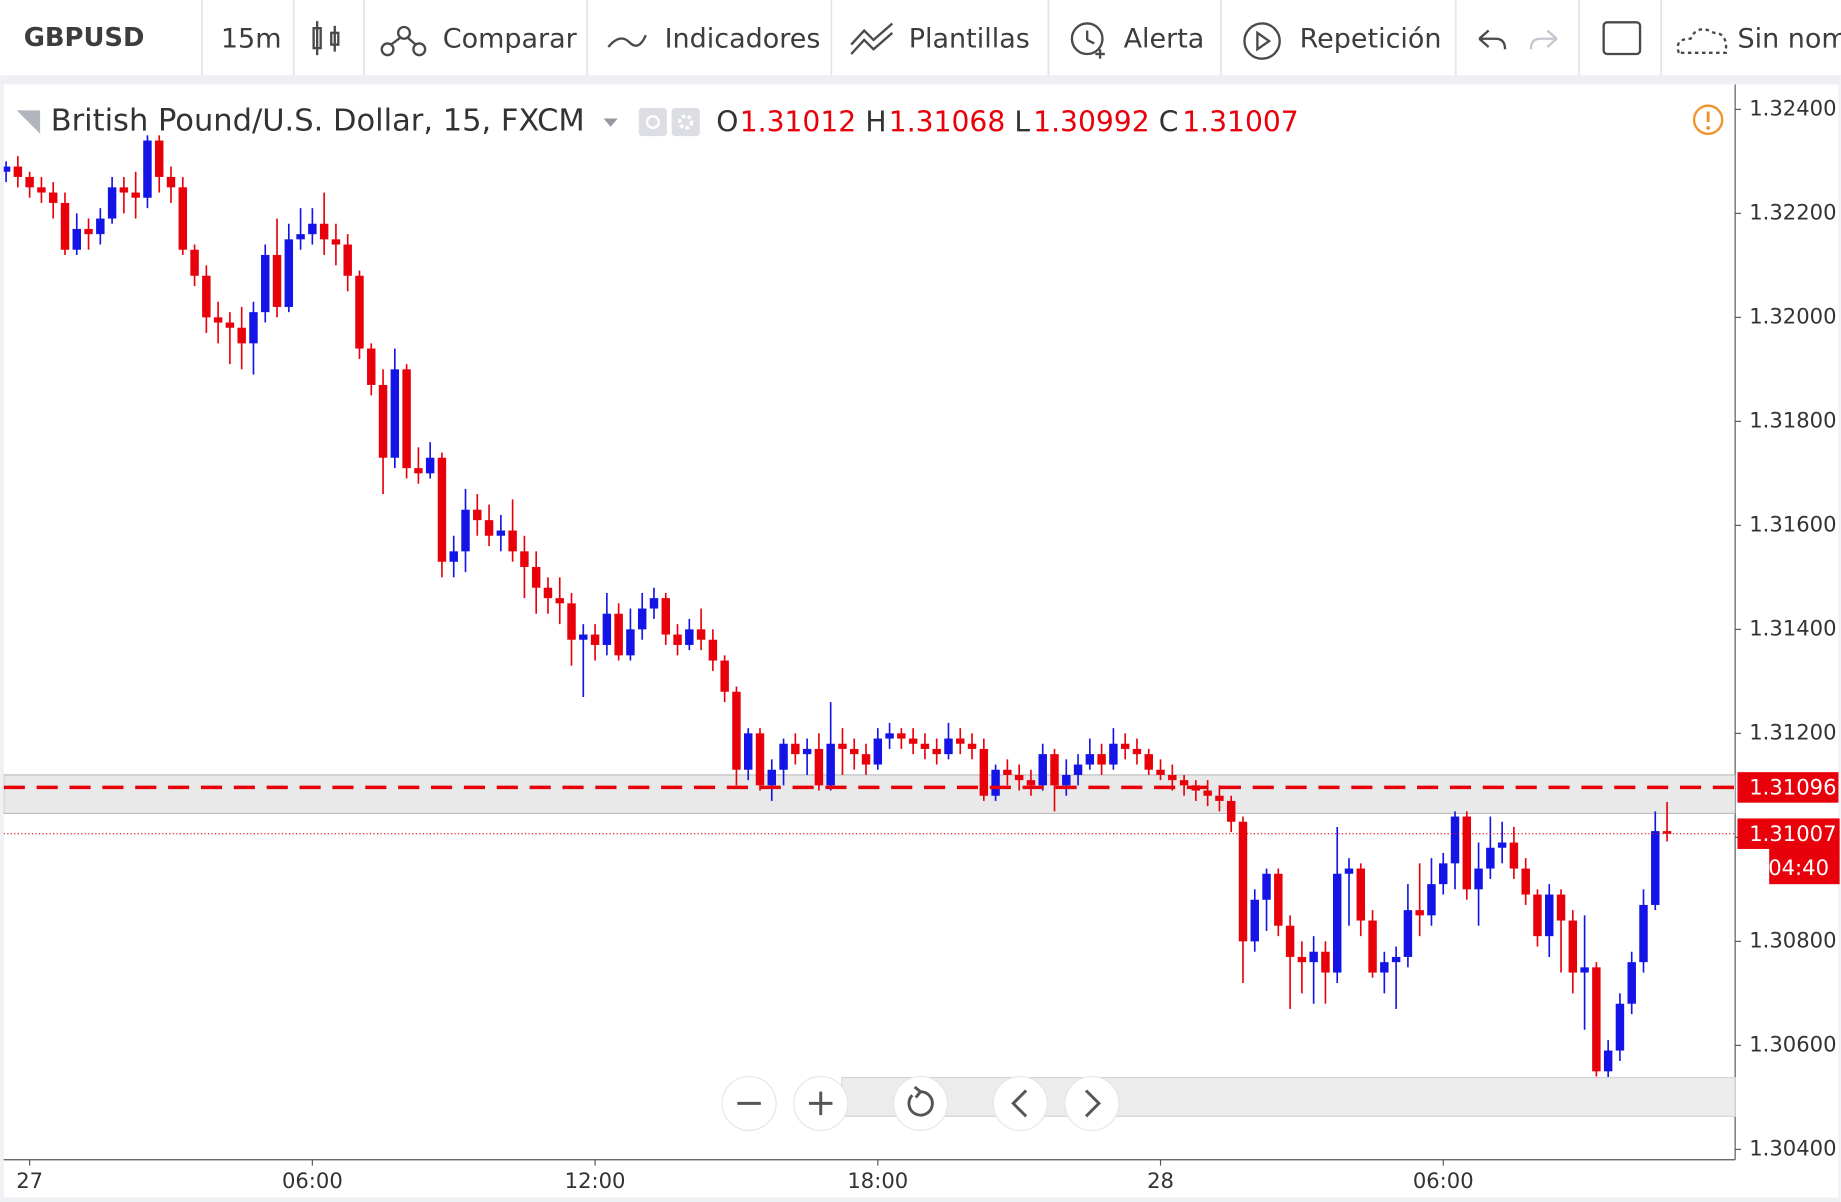 The image size is (1841, 1202). I want to click on reset-button, so click(920, 1103).